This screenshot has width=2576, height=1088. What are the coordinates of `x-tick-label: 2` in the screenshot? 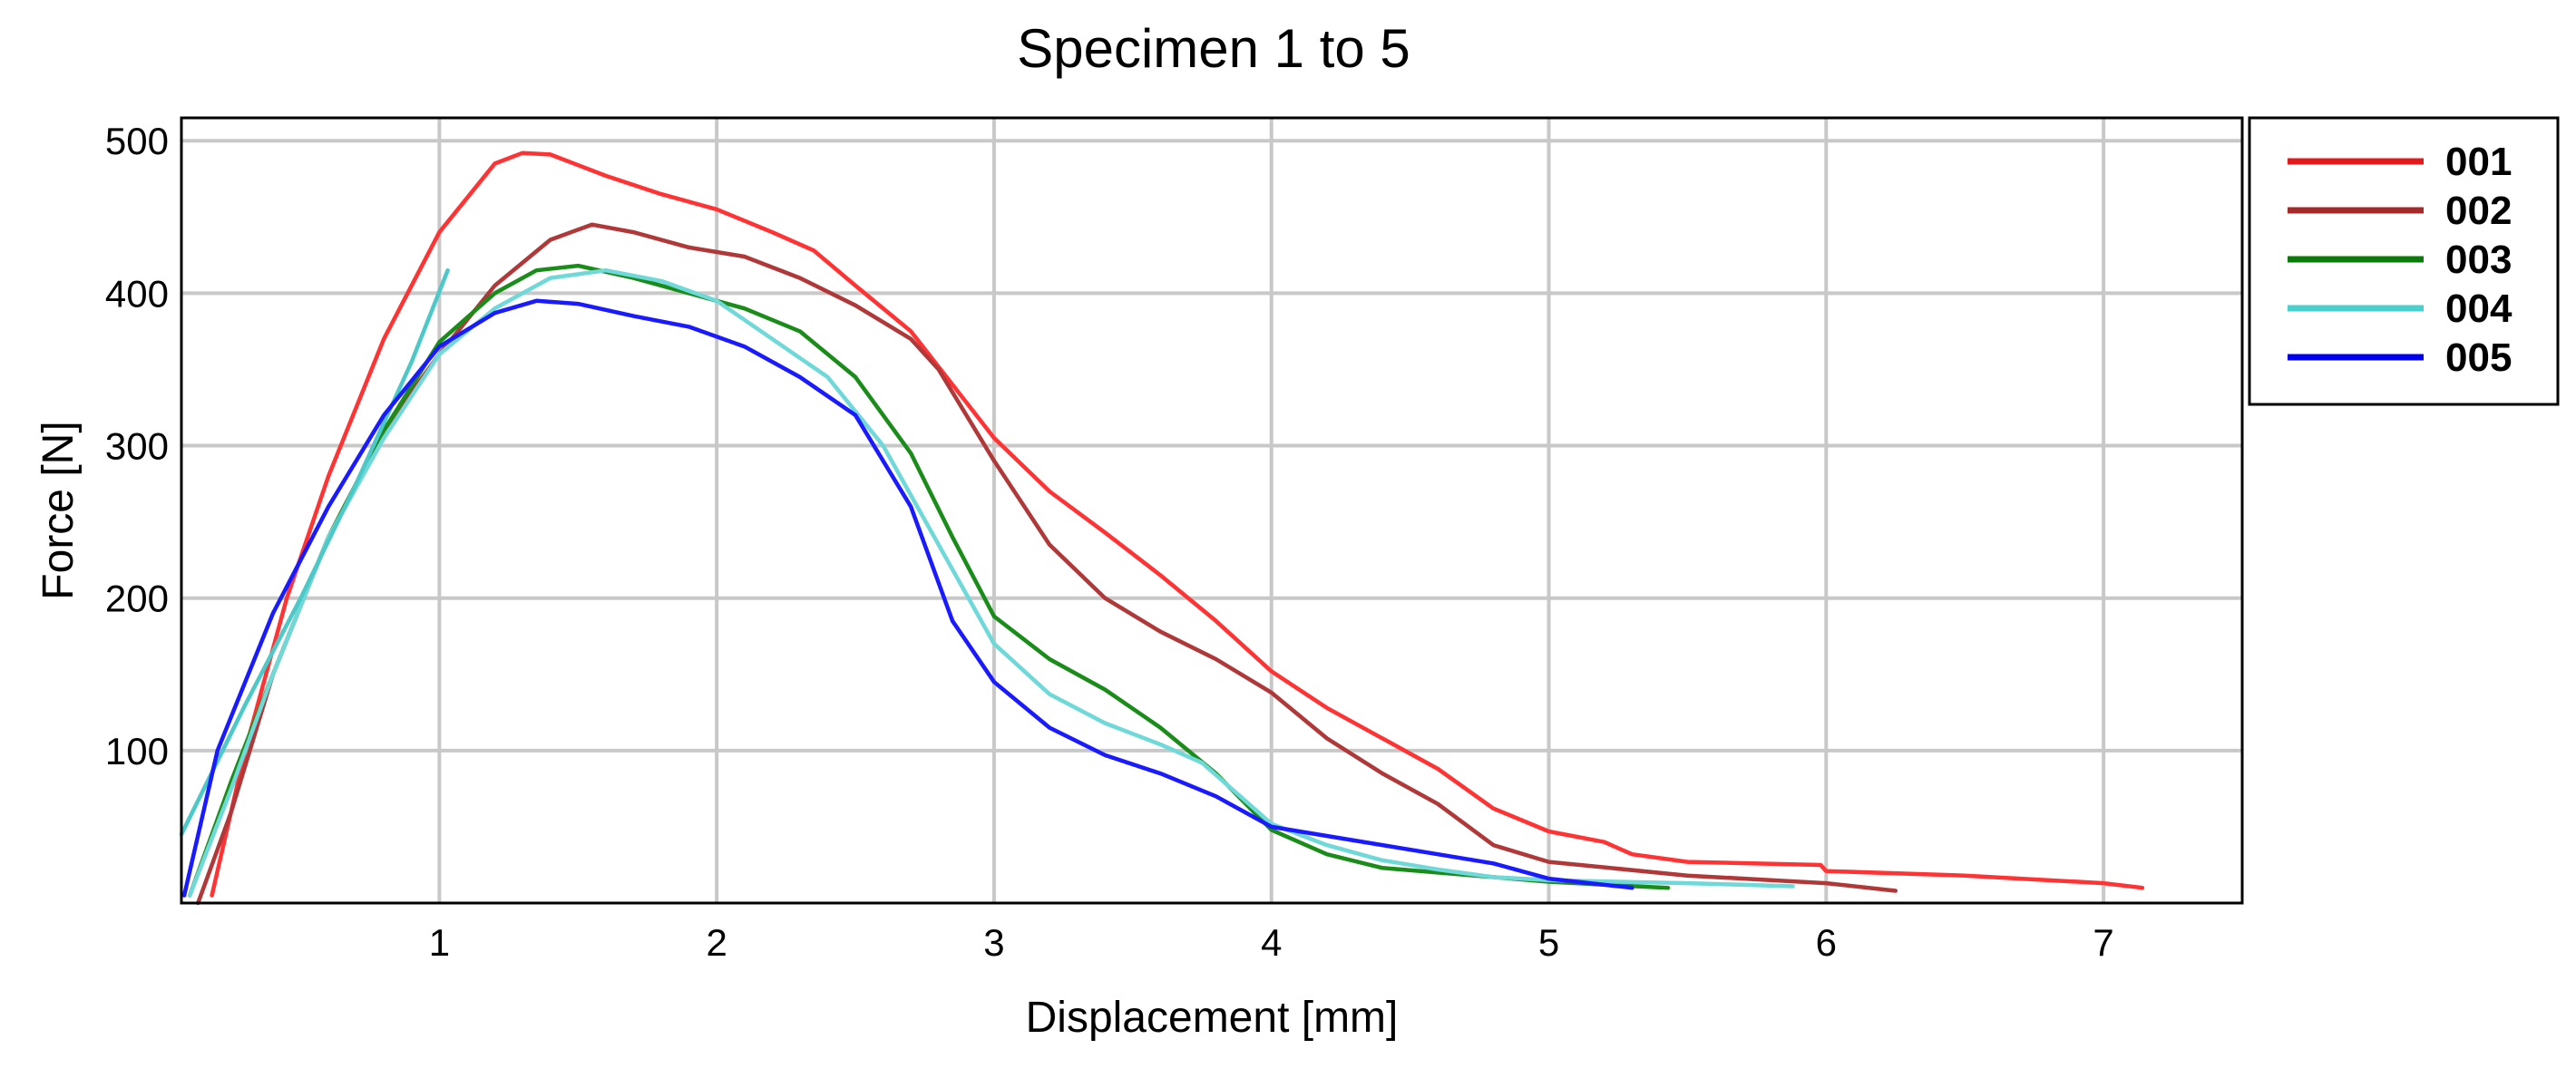 It's located at (716, 942).